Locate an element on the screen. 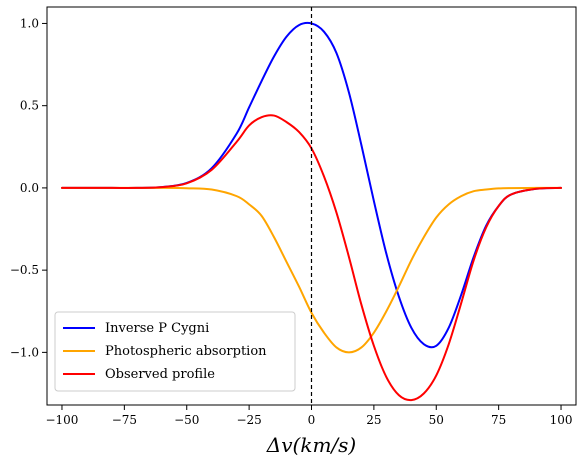 The height and width of the screenshot is (461, 585). legend-box is located at coordinates (175, 351).